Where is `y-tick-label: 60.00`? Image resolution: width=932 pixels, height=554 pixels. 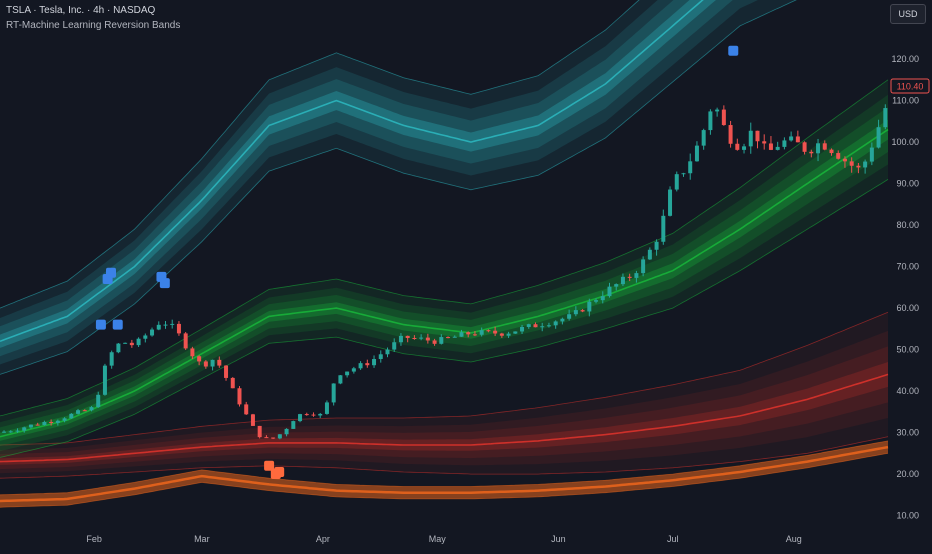 y-tick-label: 60.00 is located at coordinates (907, 308).